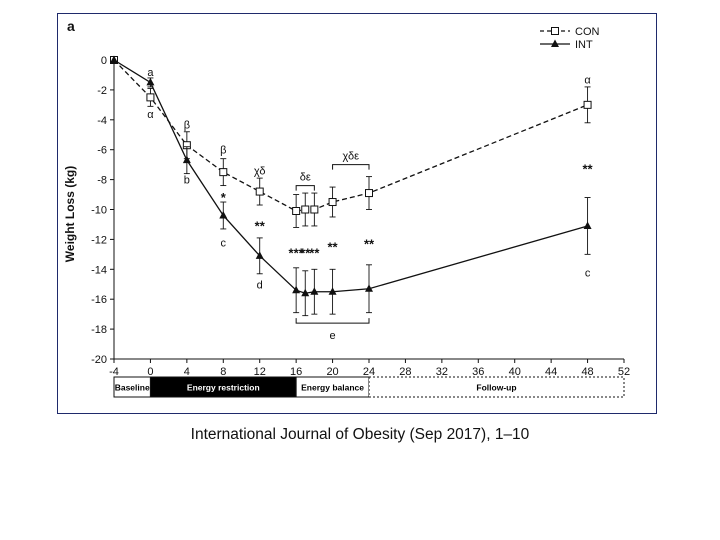 The width and height of the screenshot is (720, 540). What do you see at coordinates (102, 121) in the screenshot?
I see `y-tick-label: -4` at bounding box center [102, 121].